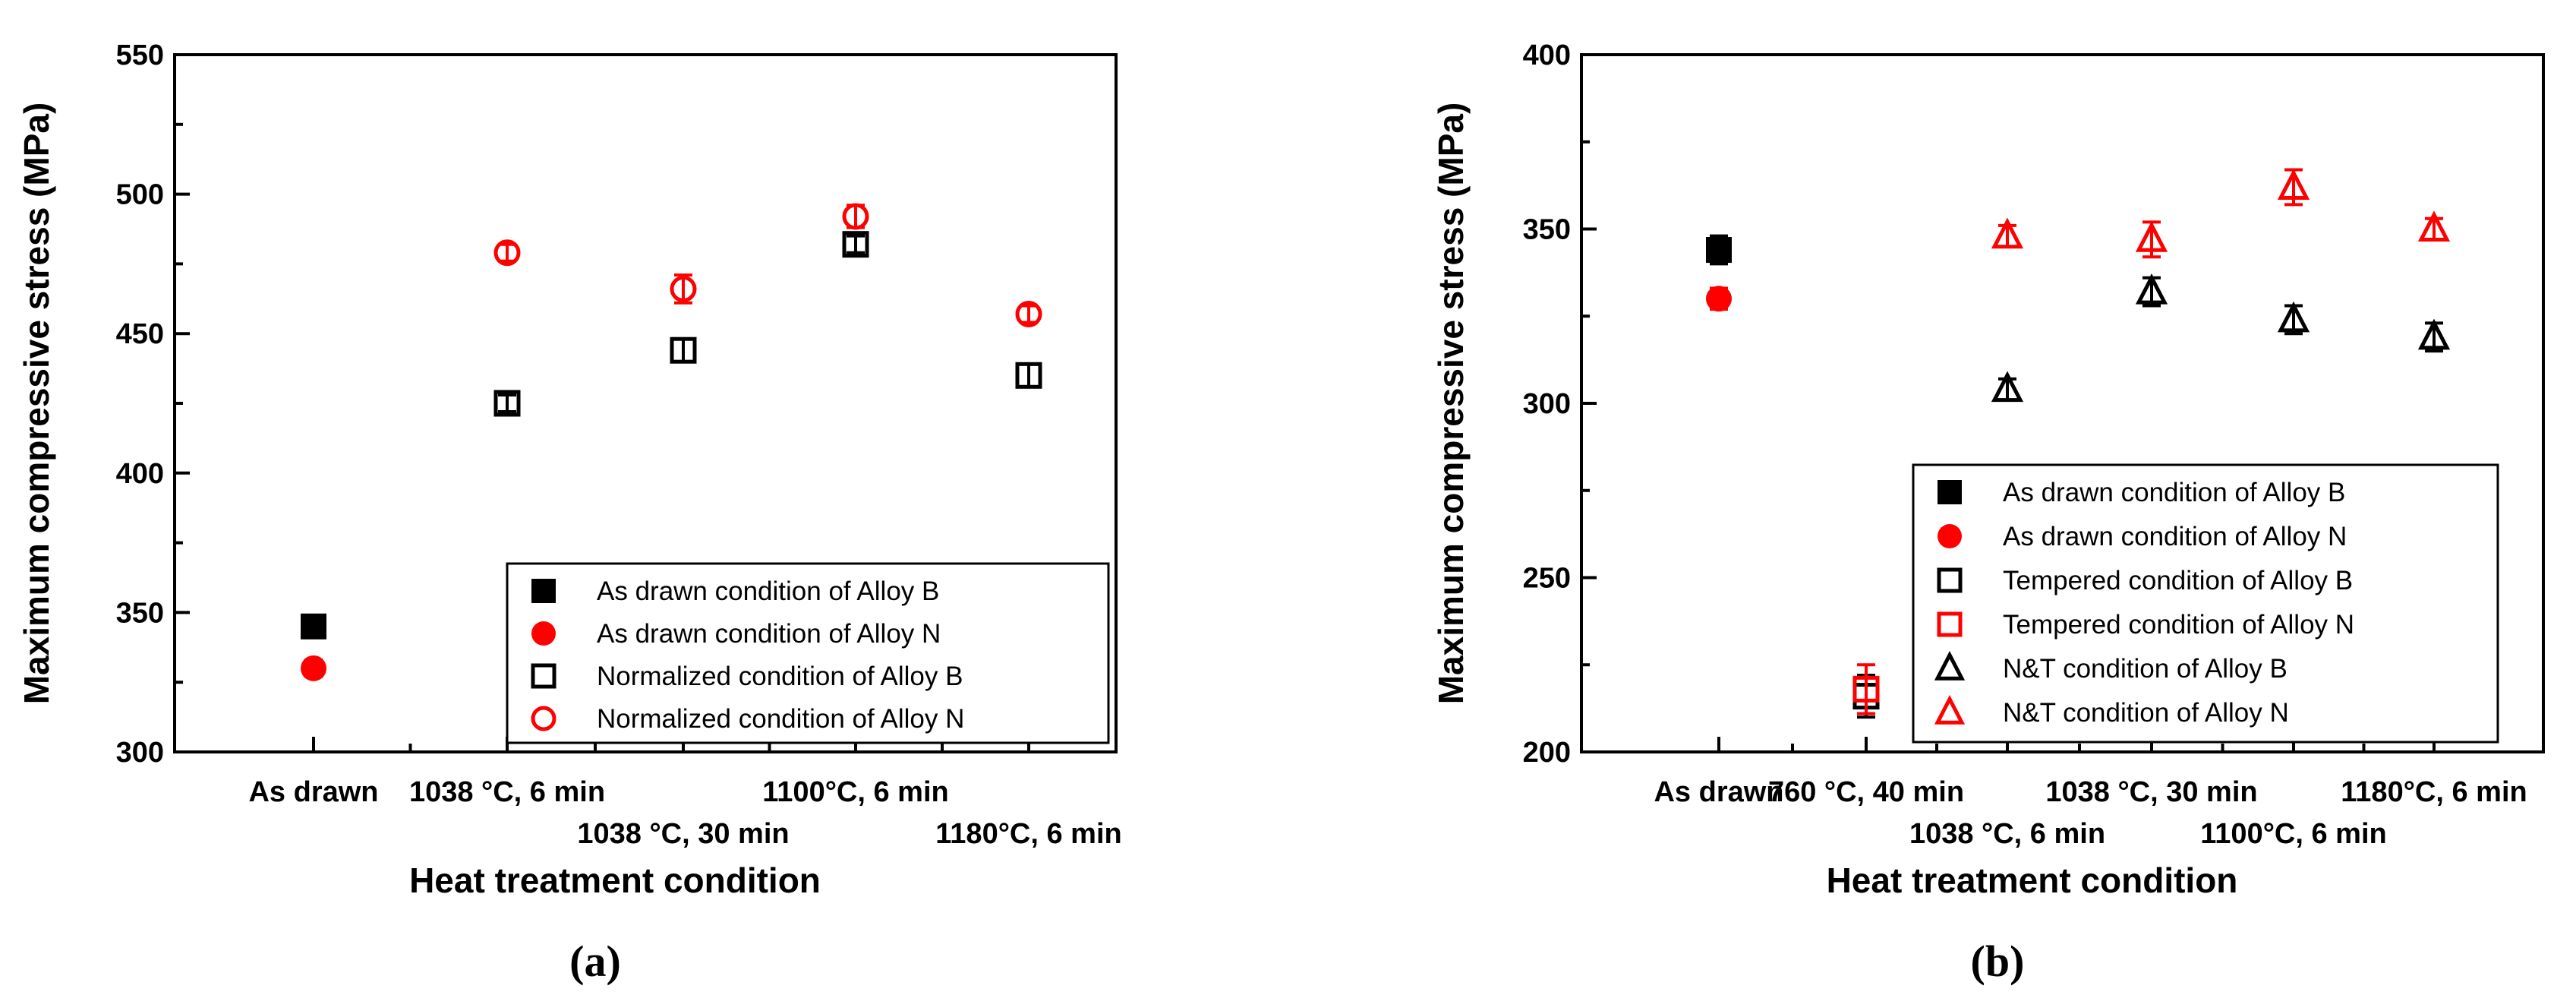  What do you see at coordinates (2146, 713) in the screenshot?
I see `legend-label: N&T condition of Alloy N` at bounding box center [2146, 713].